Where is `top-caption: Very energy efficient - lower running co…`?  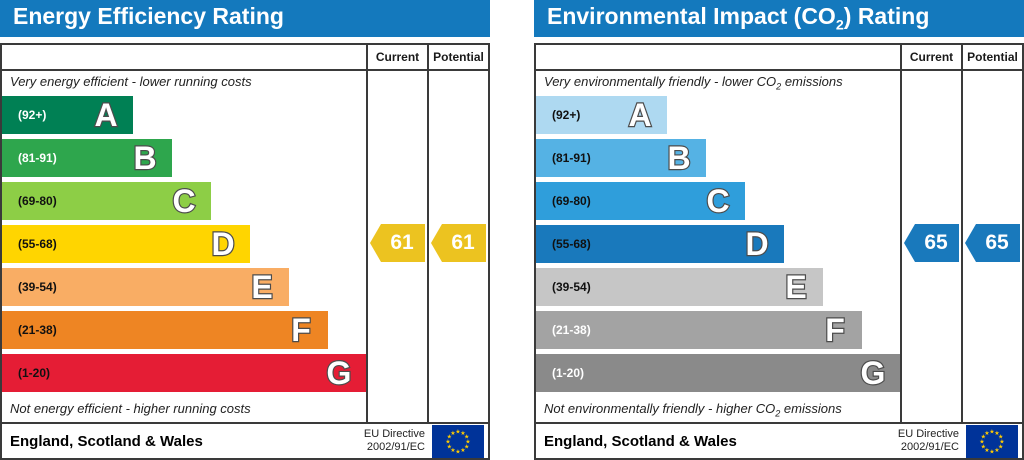 top-caption: Very energy efficient - lower running co… is located at coordinates (131, 82).